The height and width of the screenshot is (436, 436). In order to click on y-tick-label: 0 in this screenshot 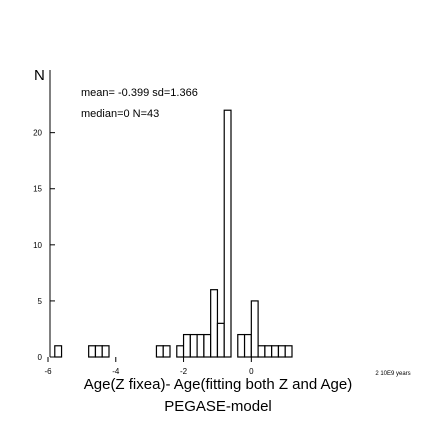, I will do `click(40, 357)`.